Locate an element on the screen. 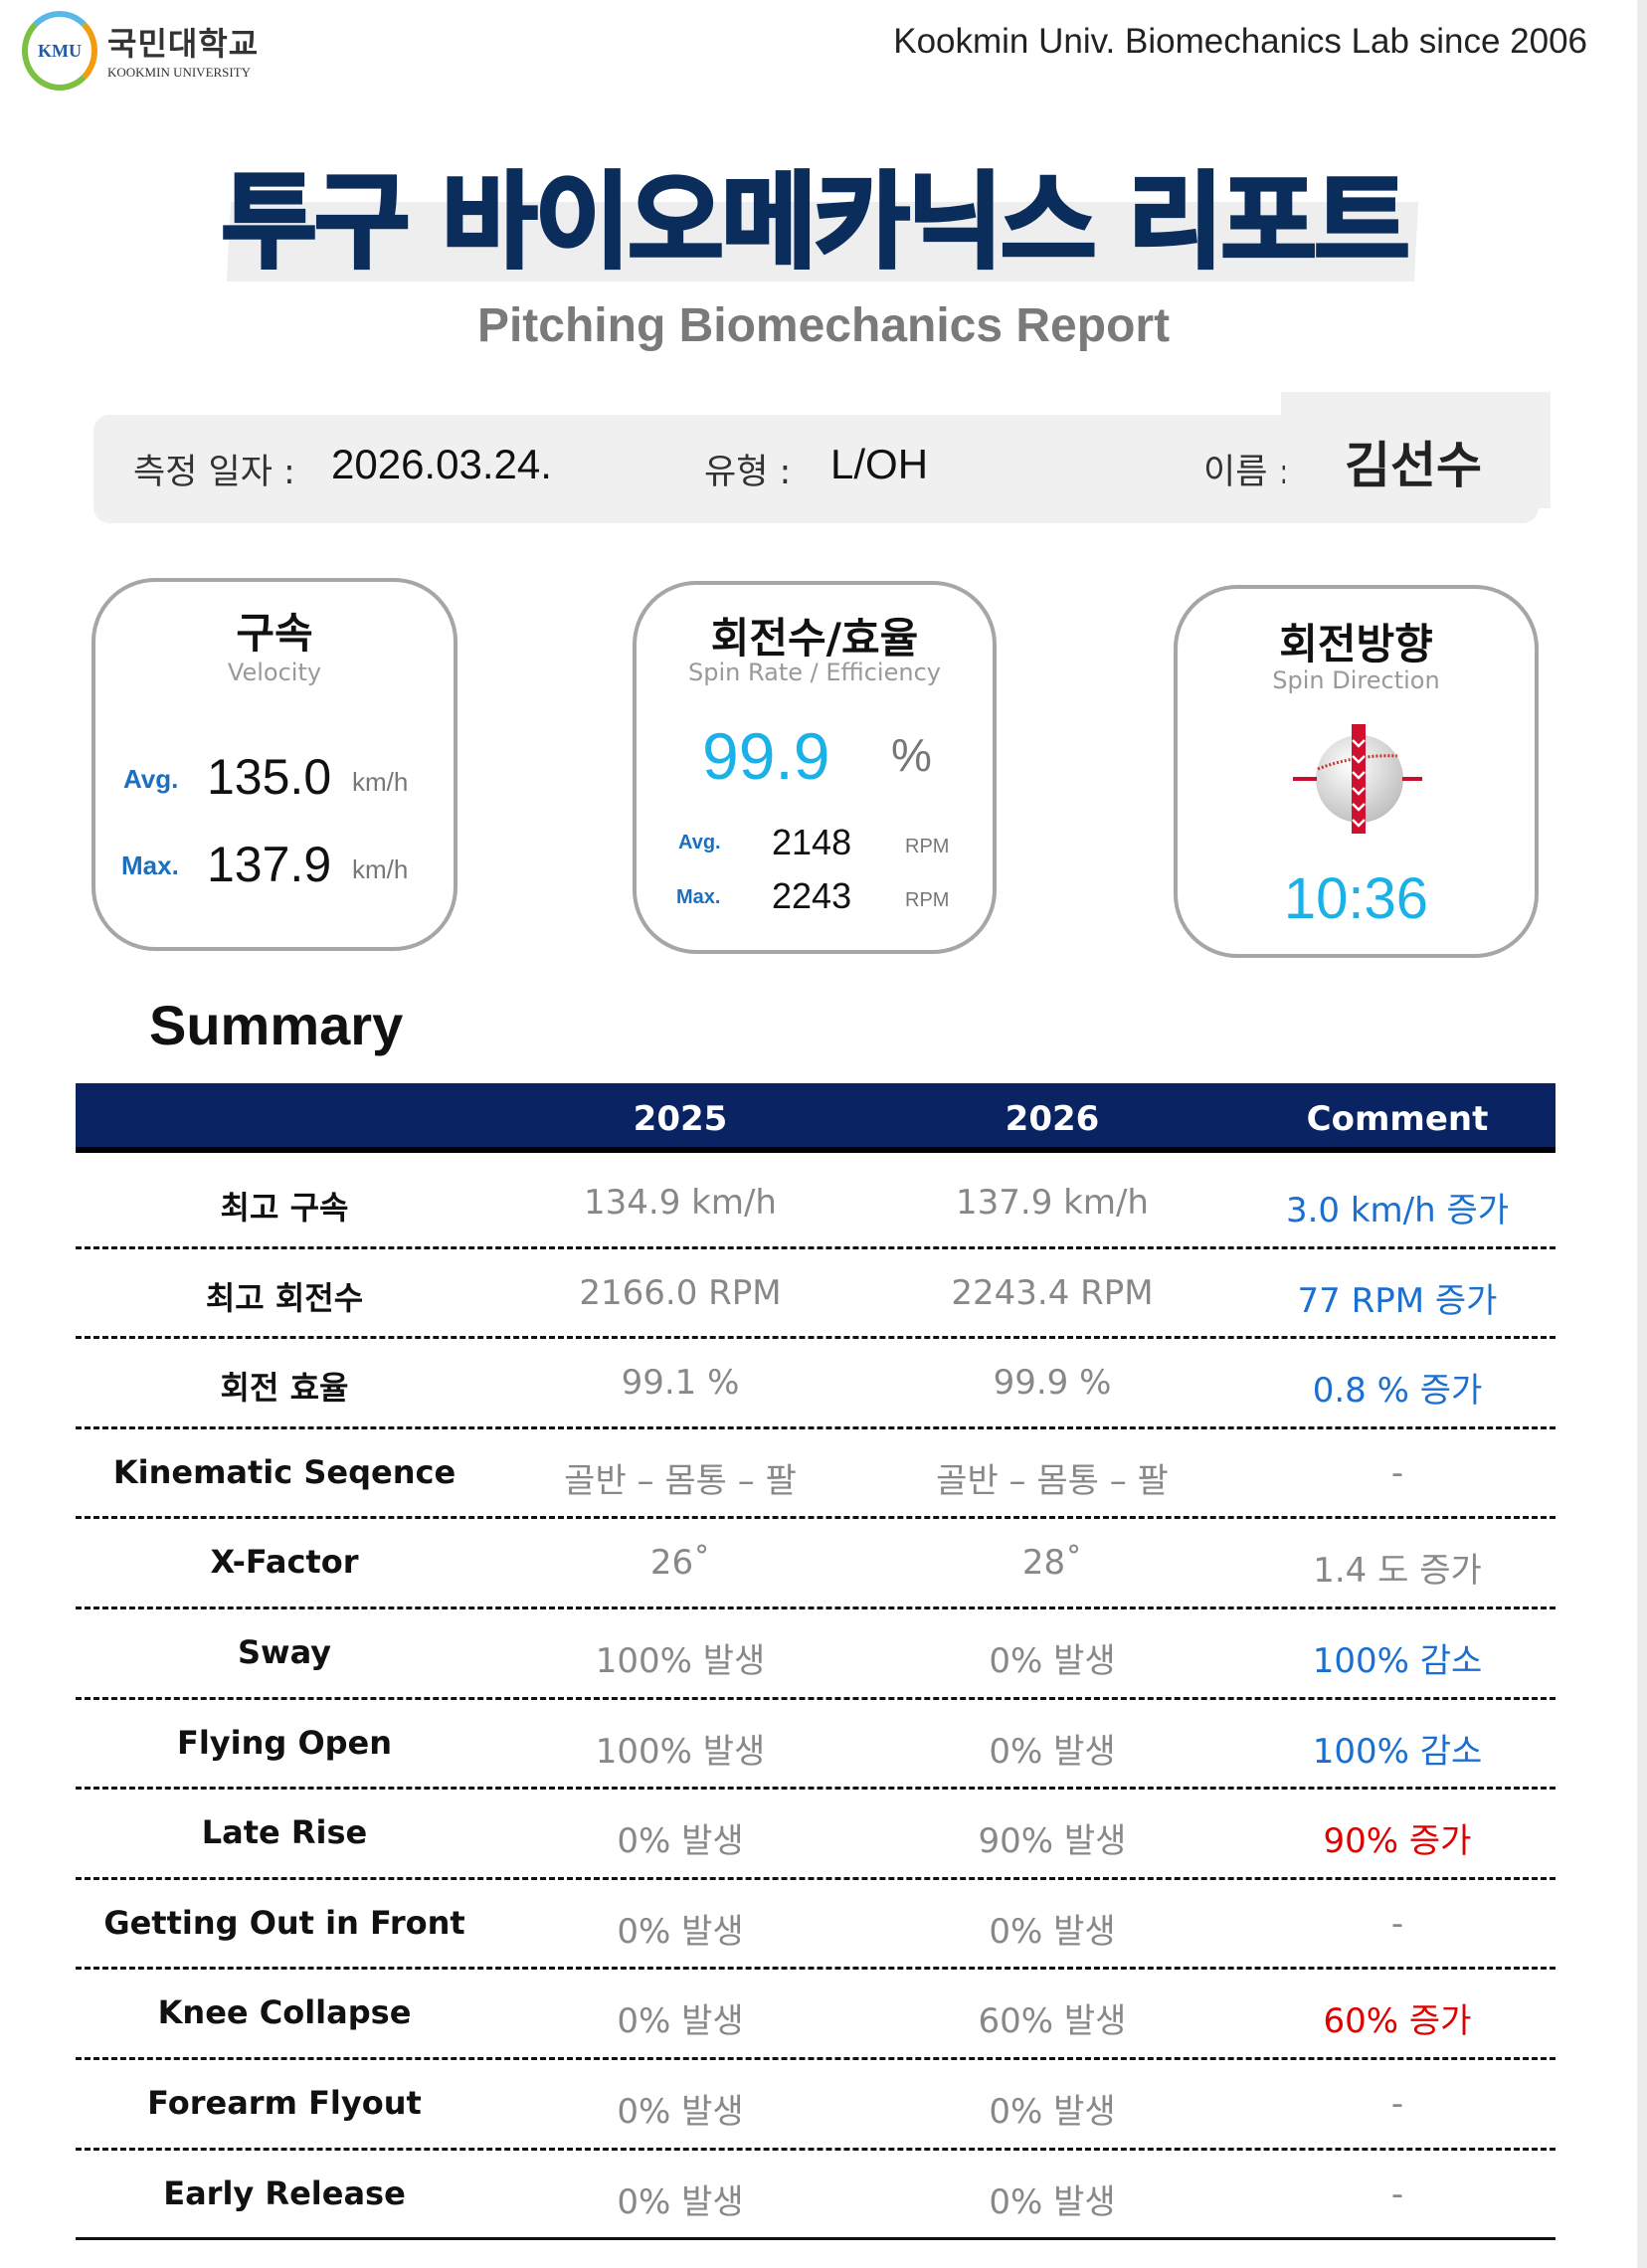  table-row: Sway 100% 발생 0% 발생 100% 감소 is located at coordinates (816, 1655).